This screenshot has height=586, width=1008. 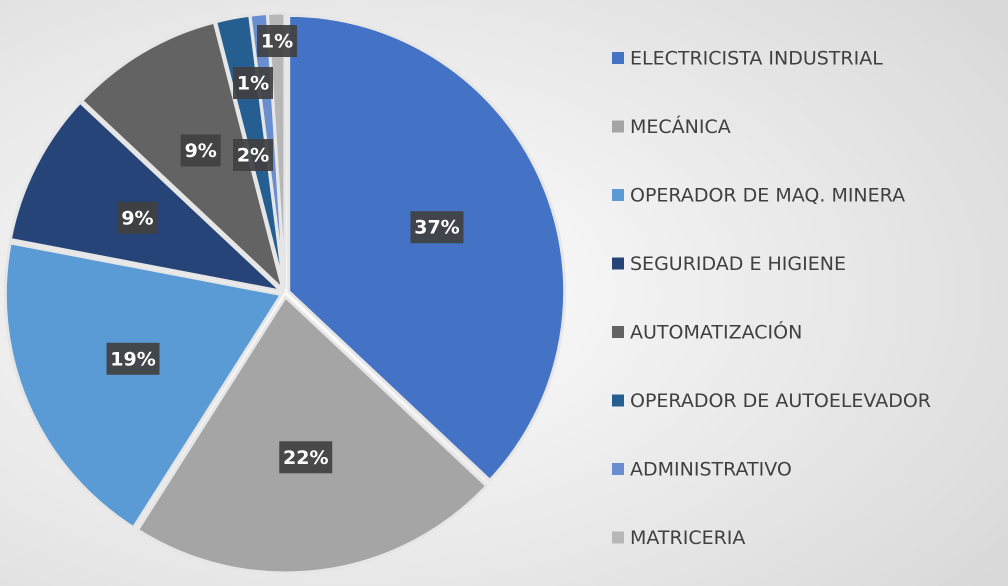 I want to click on data-label: 19%, so click(x=132, y=359).